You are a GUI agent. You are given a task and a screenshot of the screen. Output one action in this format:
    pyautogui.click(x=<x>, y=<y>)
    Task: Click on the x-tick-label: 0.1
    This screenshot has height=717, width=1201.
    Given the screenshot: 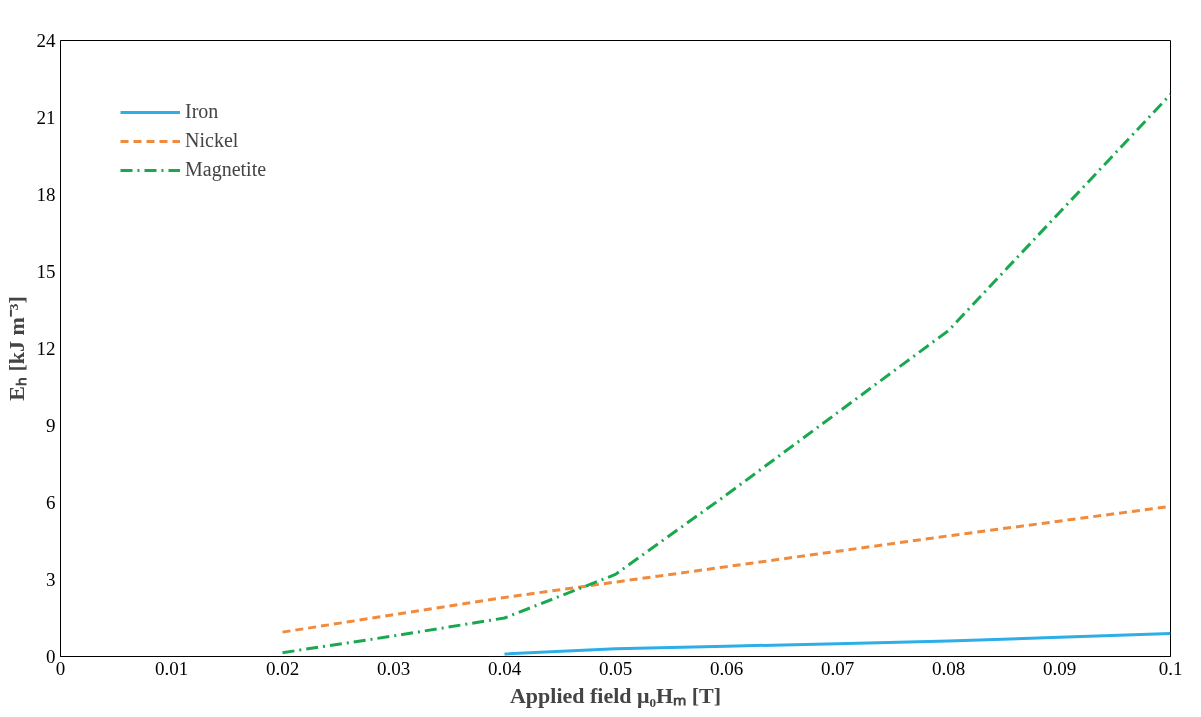 What is the action you would take?
    pyautogui.click(x=1170, y=668)
    